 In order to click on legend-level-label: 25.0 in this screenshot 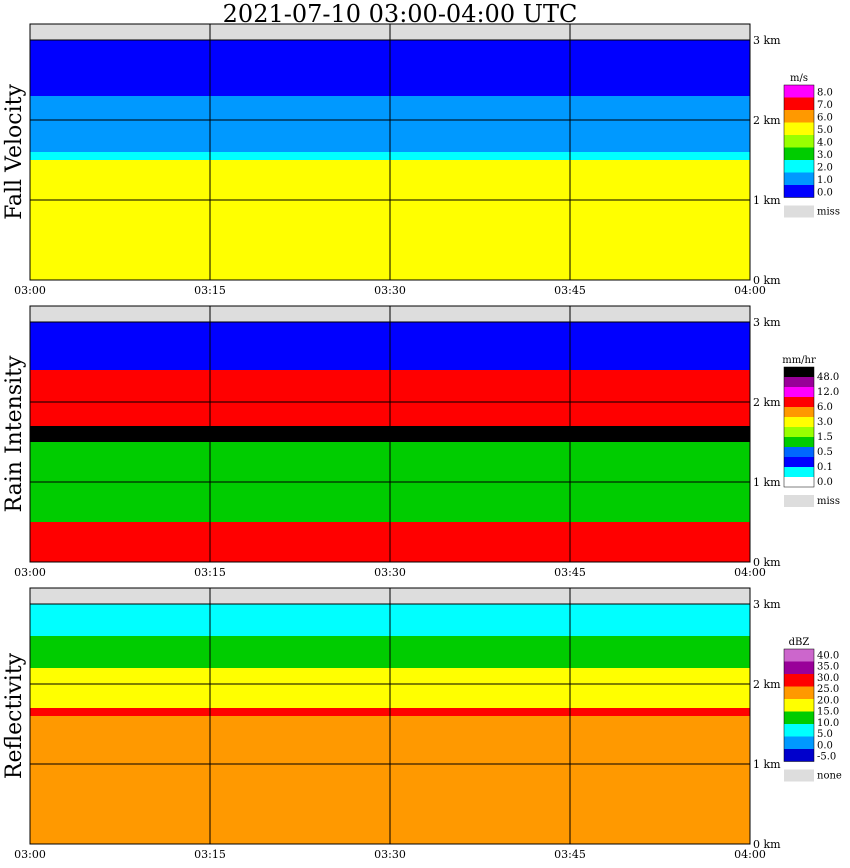, I will do `click(828, 689)`.